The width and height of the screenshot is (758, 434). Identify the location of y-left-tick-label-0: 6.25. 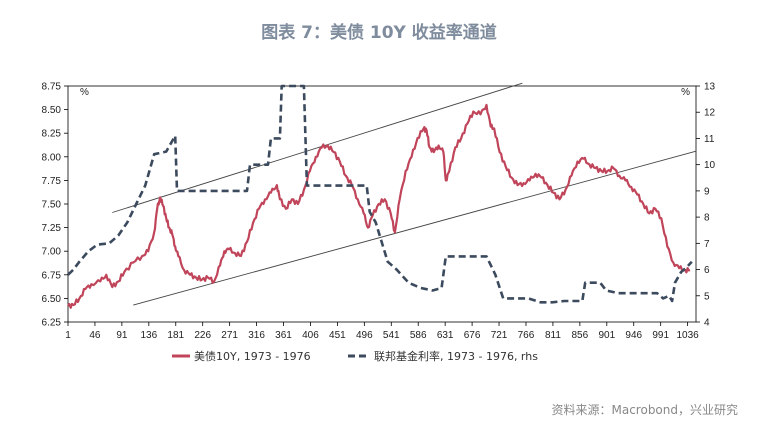
(52, 323).